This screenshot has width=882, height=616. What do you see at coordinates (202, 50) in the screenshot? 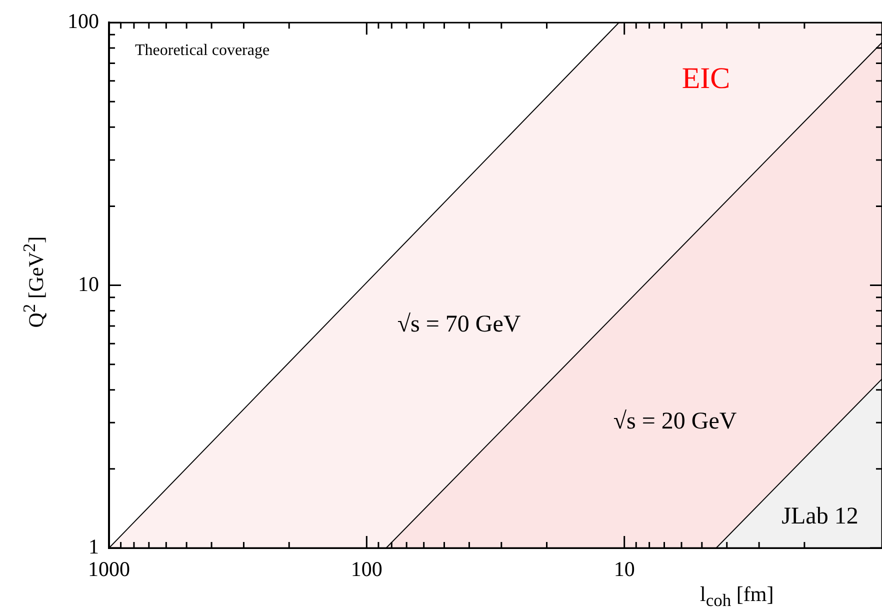
I see `annotation: Theoretical coverage` at bounding box center [202, 50].